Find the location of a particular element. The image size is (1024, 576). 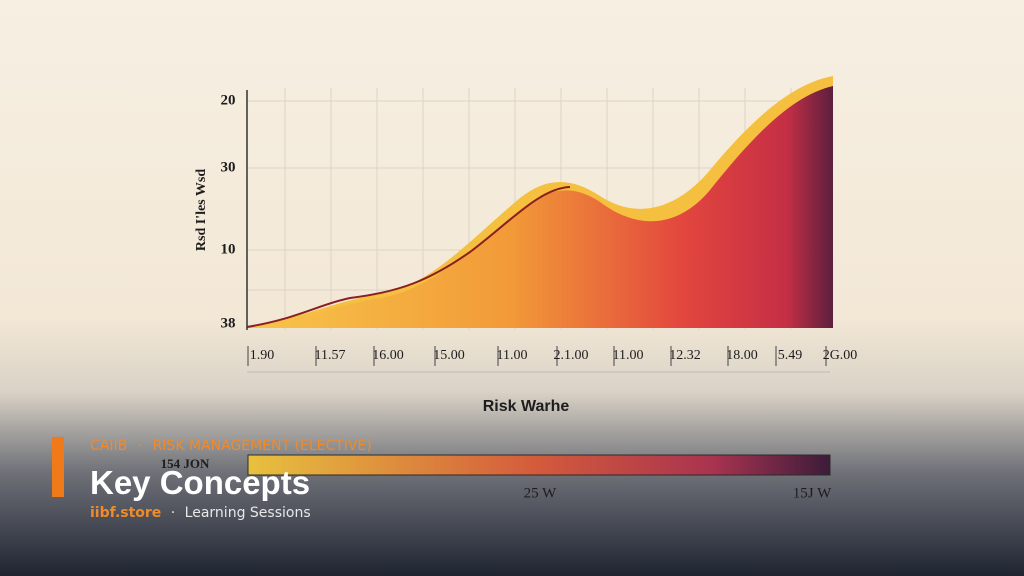

y-axis-title: Rsd I'les Wsd is located at coordinates (201, 210).